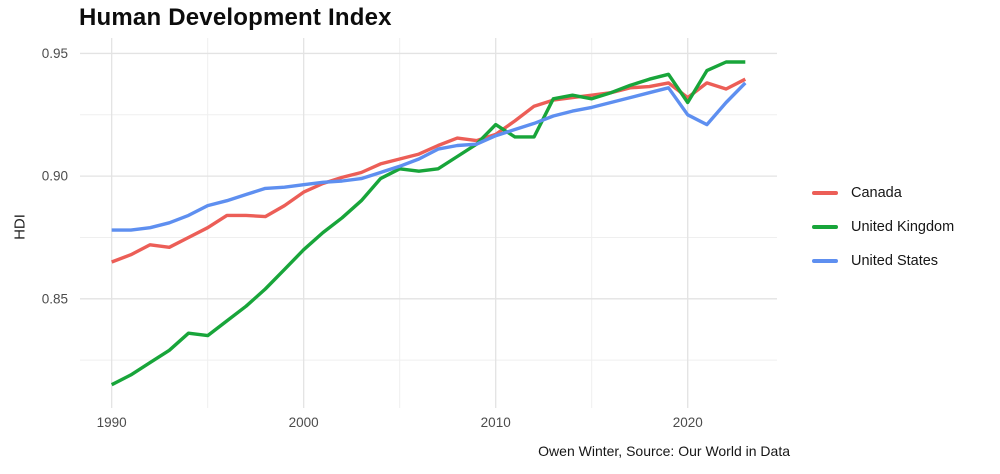 The height and width of the screenshot is (474, 1000). Describe the element at coordinates (304, 422) in the screenshot. I see `x-tick-label: 2000` at that location.